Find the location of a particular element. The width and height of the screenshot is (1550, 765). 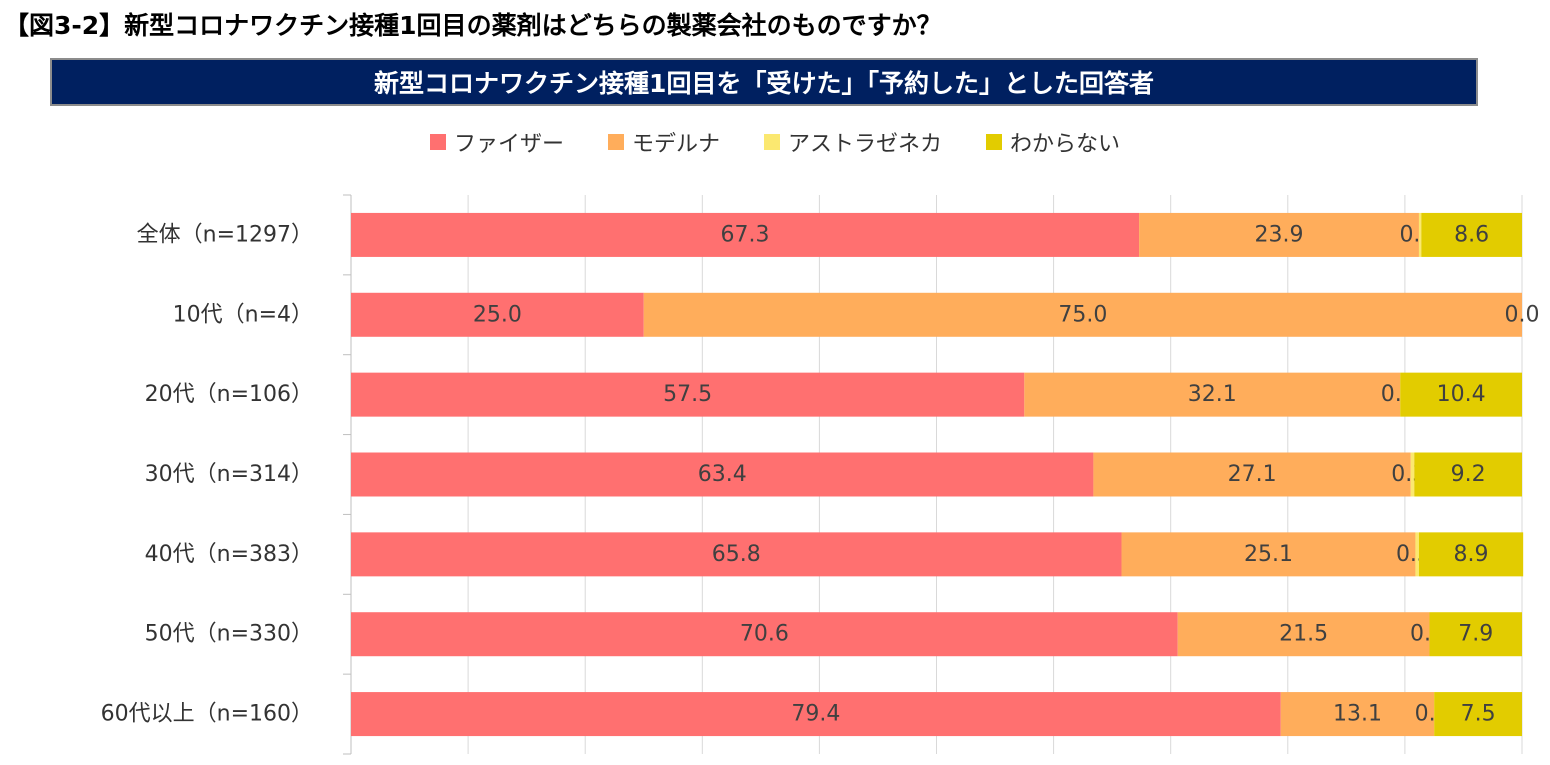

category-label: 50代（n=330） is located at coordinates (229, 634).